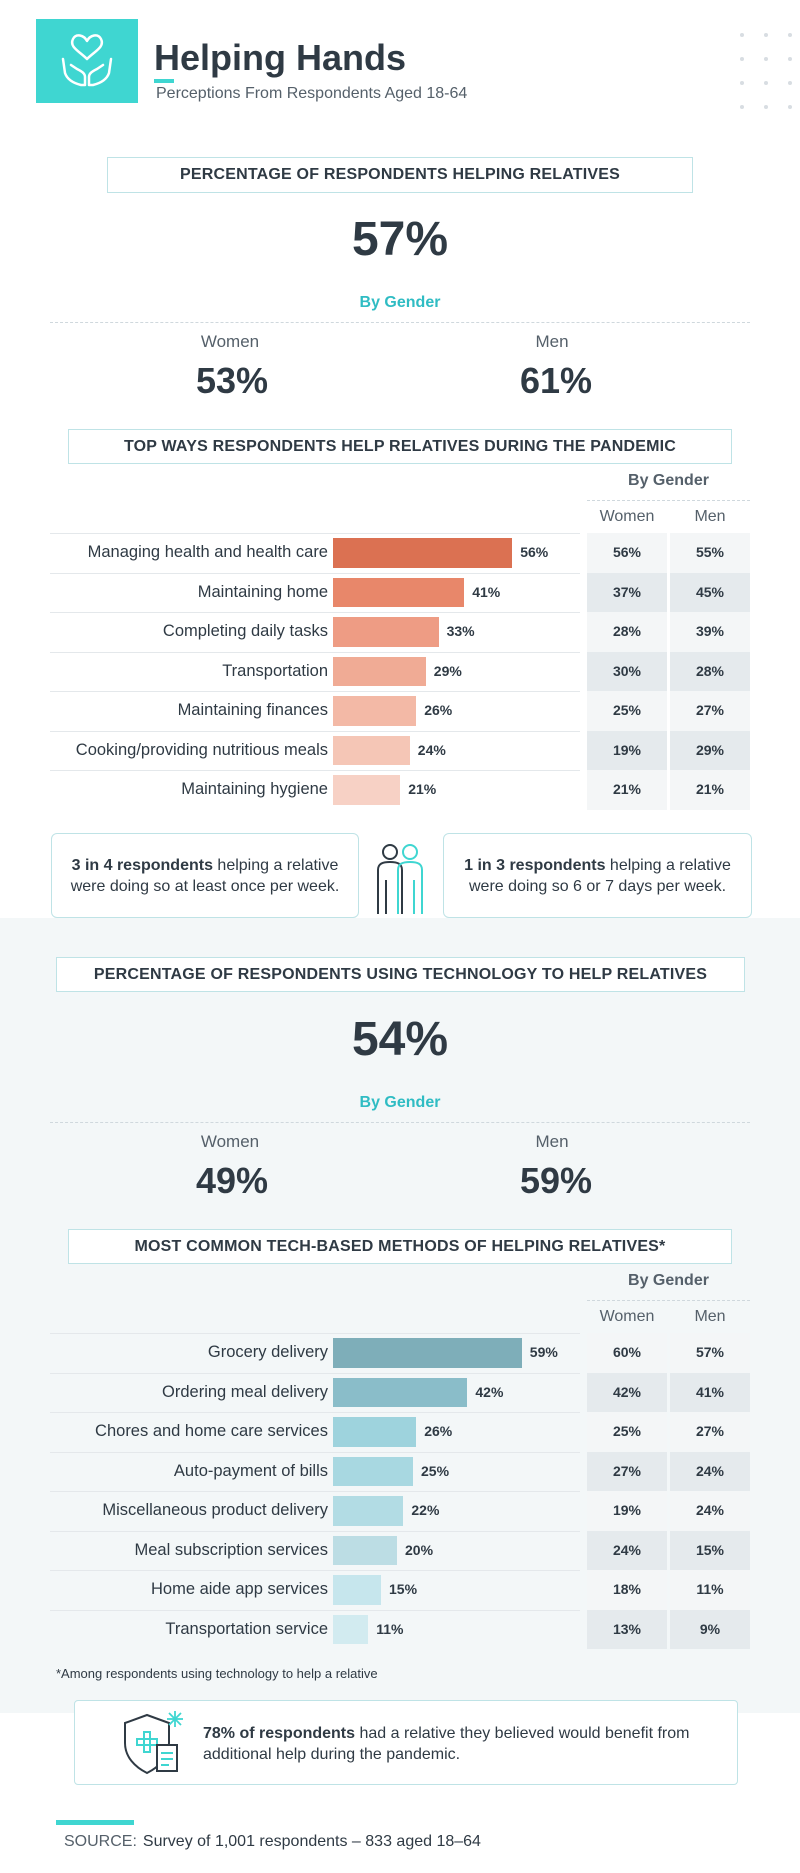  I want to click on bar-value-label: 56%, so click(534, 552).